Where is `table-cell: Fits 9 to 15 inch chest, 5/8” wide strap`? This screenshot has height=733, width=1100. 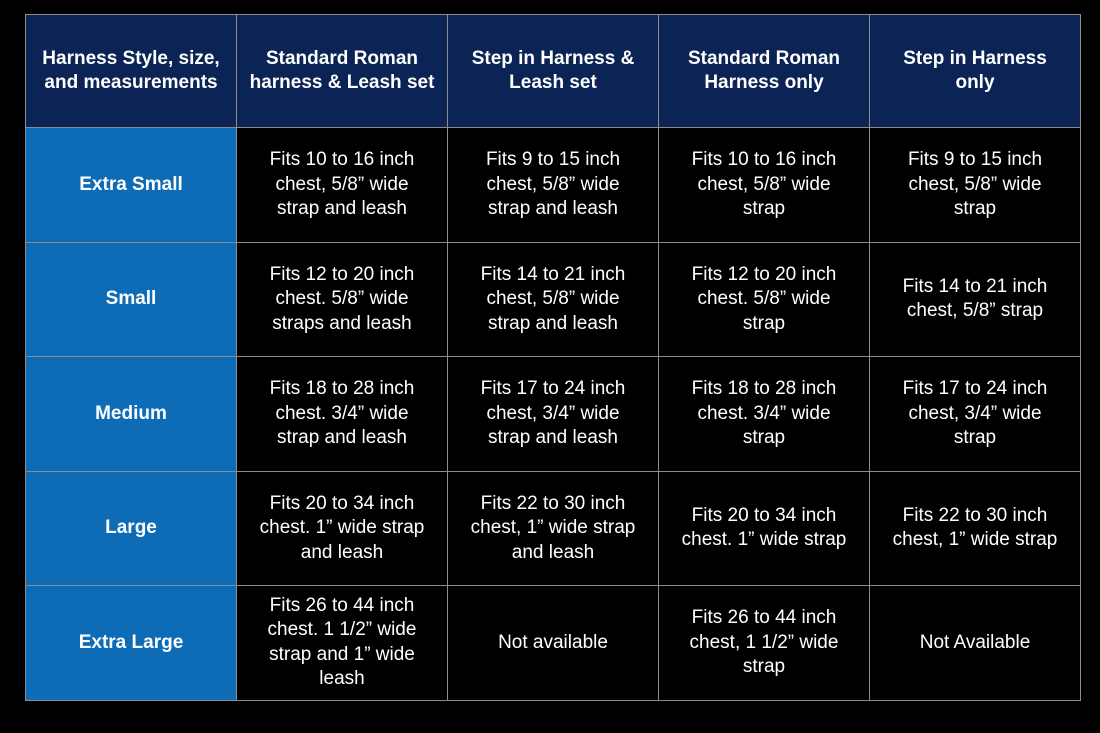 table-cell: Fits 9 to 15 inch chest, 5/8” wide strap is located at coordinates (975, 185).